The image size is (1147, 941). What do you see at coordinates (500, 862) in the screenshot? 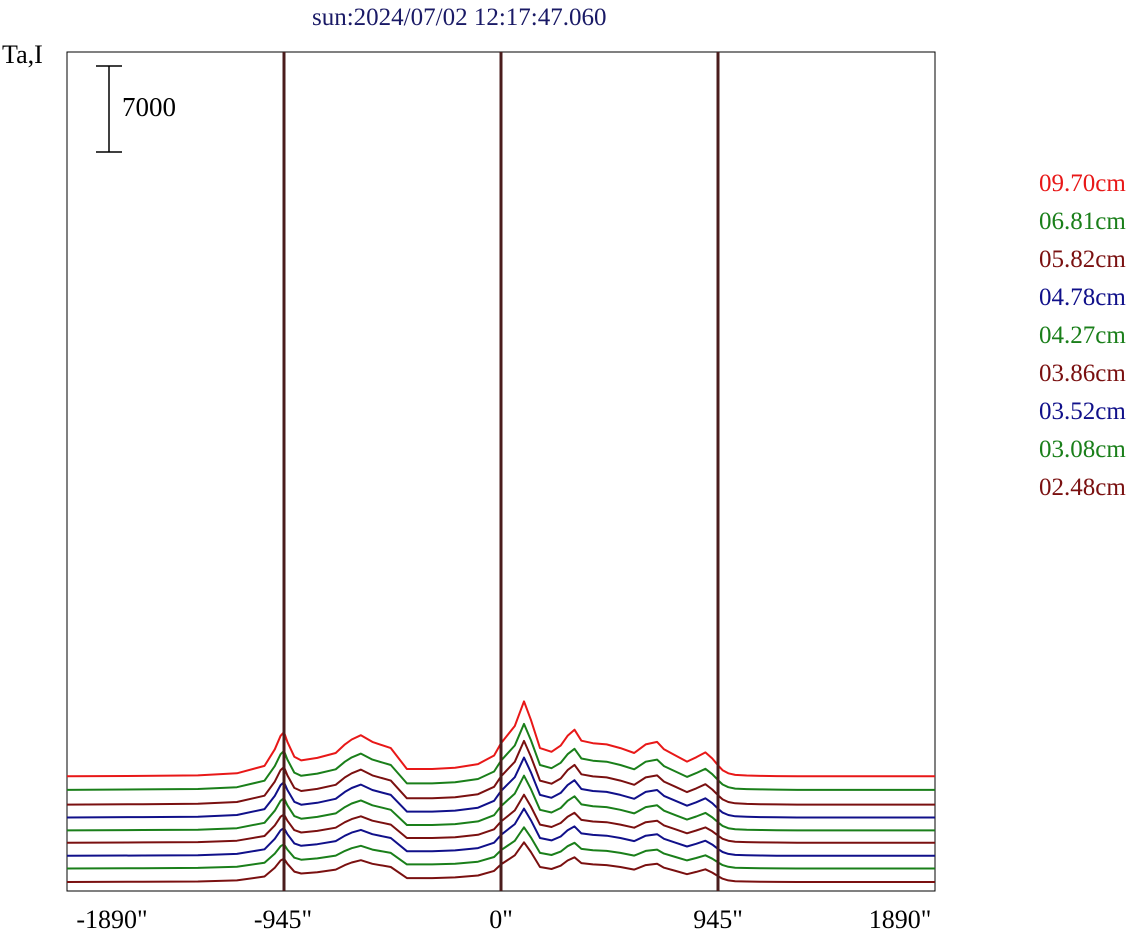
I see `series-line-02.48cm` at bounding box center [500, 862].